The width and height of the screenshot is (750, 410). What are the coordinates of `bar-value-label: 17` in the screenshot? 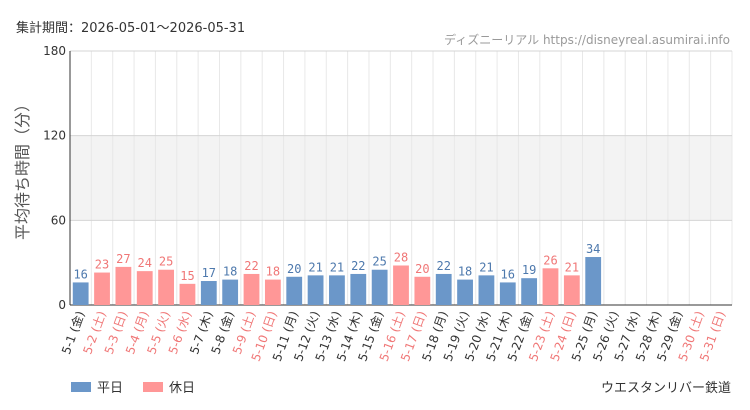 It's located at (209, 273).